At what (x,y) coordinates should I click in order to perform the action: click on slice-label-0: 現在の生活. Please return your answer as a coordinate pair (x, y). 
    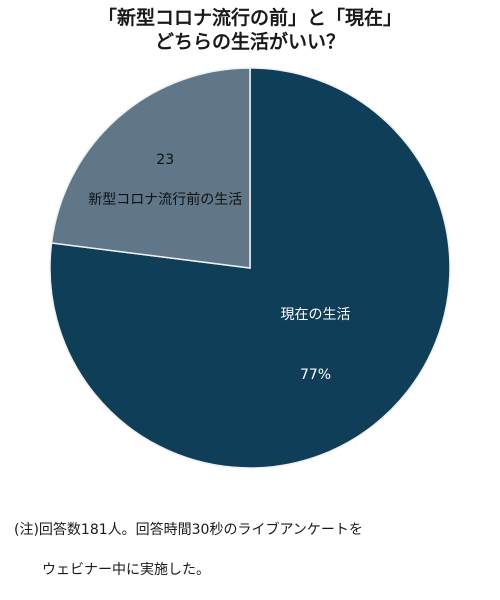
    Looking at the image, I should click on (316, 315).